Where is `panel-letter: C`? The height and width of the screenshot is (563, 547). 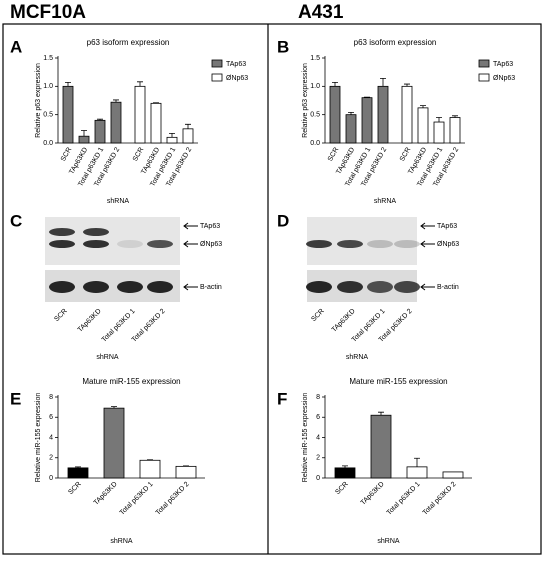 panel-letter: C is located at coordinates (16, 220).